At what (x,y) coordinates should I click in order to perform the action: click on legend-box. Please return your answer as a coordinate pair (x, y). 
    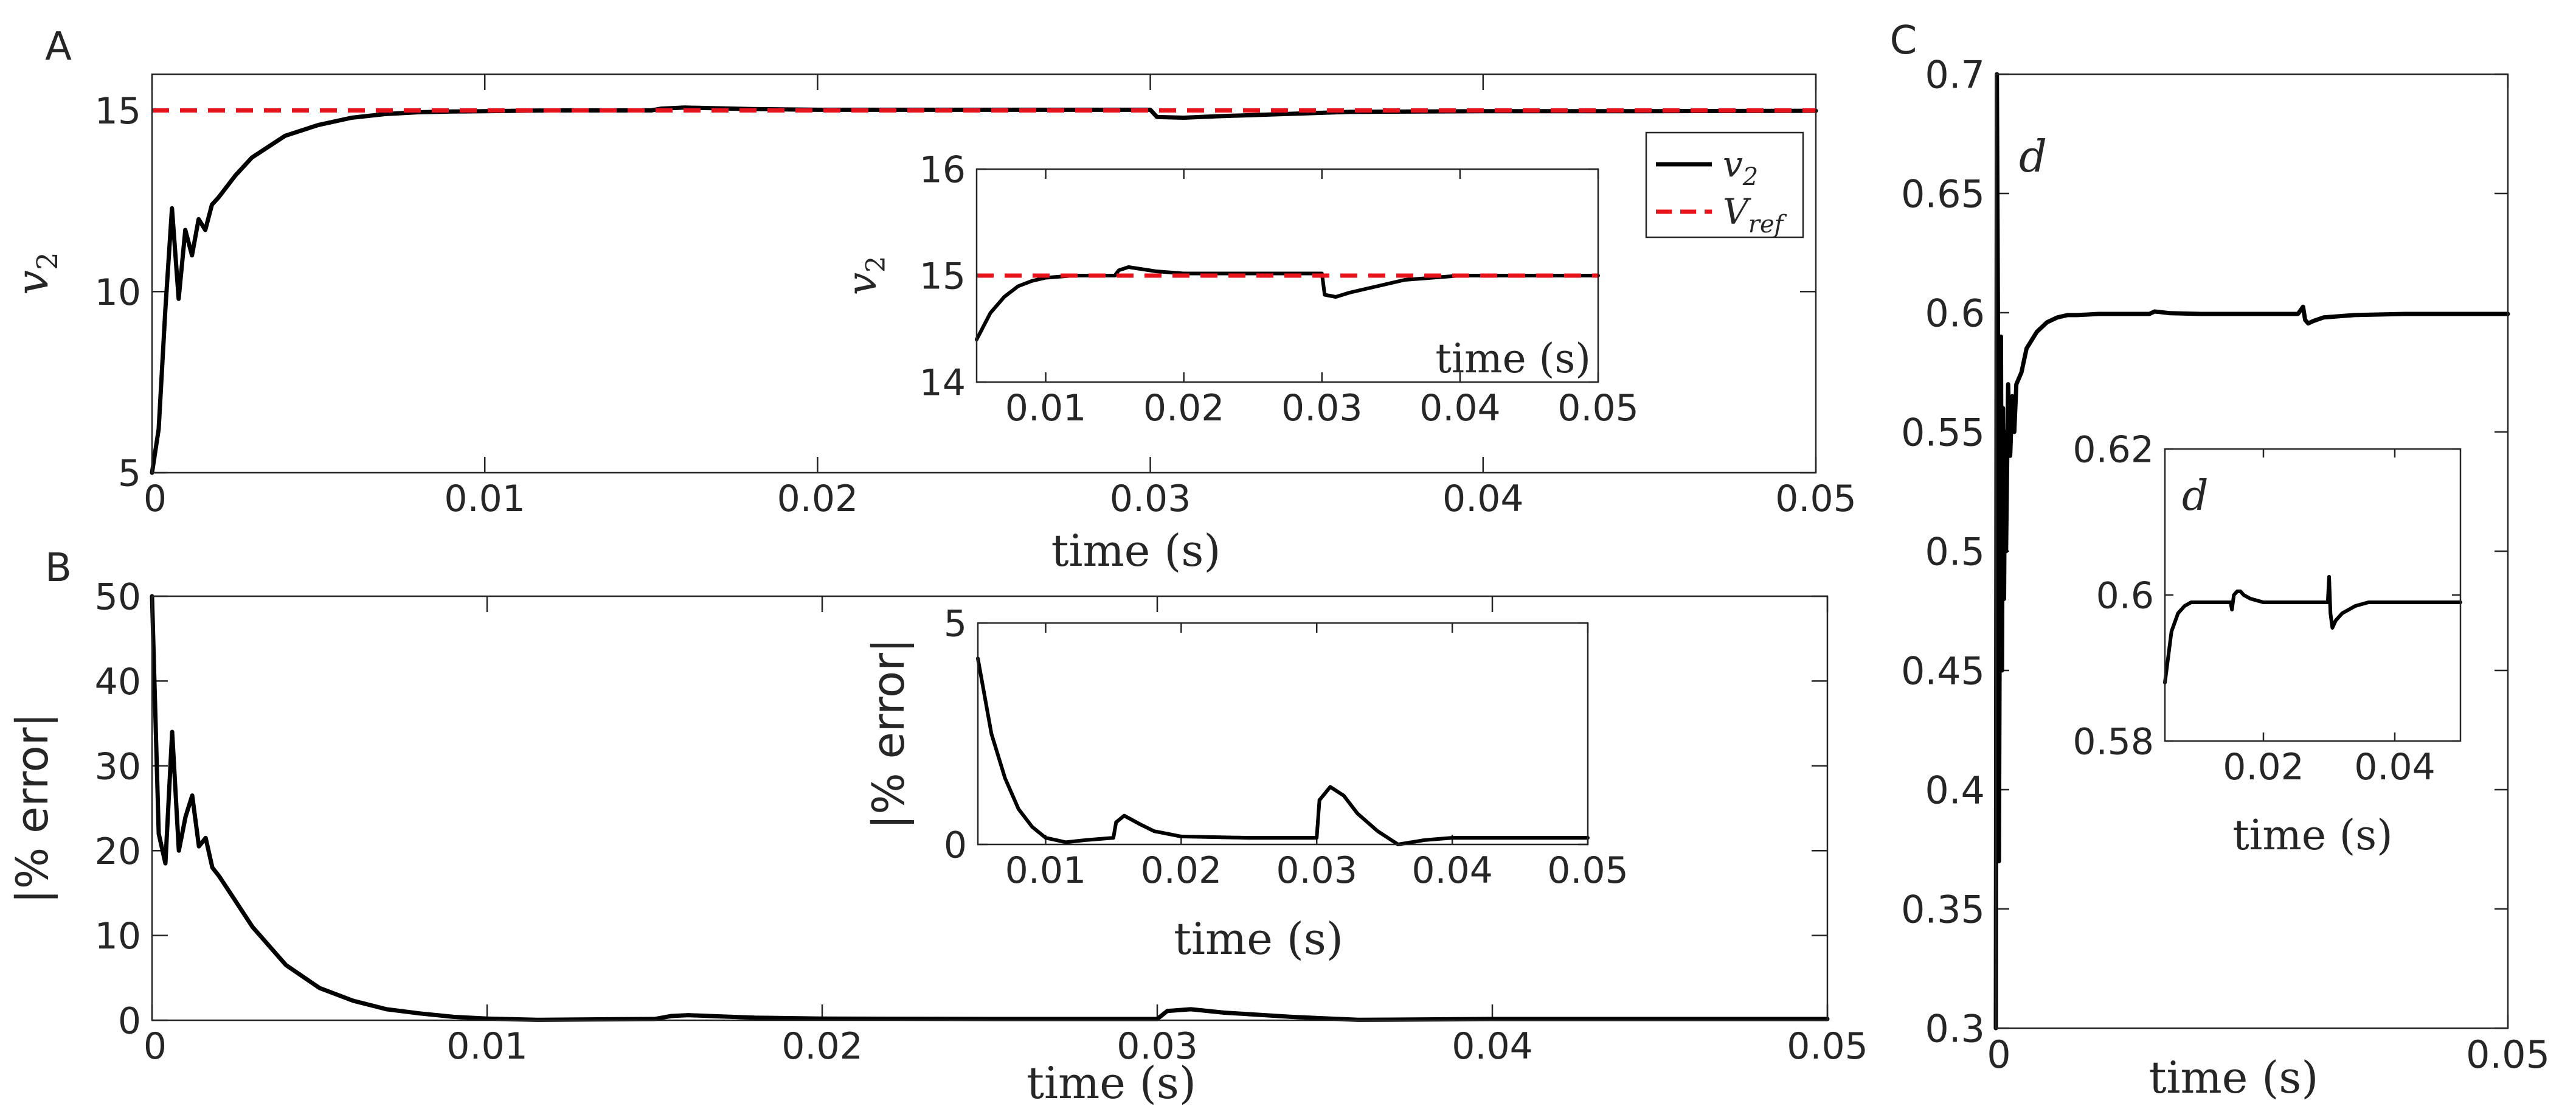
    Looking at the image, I should click on (1724, 185).